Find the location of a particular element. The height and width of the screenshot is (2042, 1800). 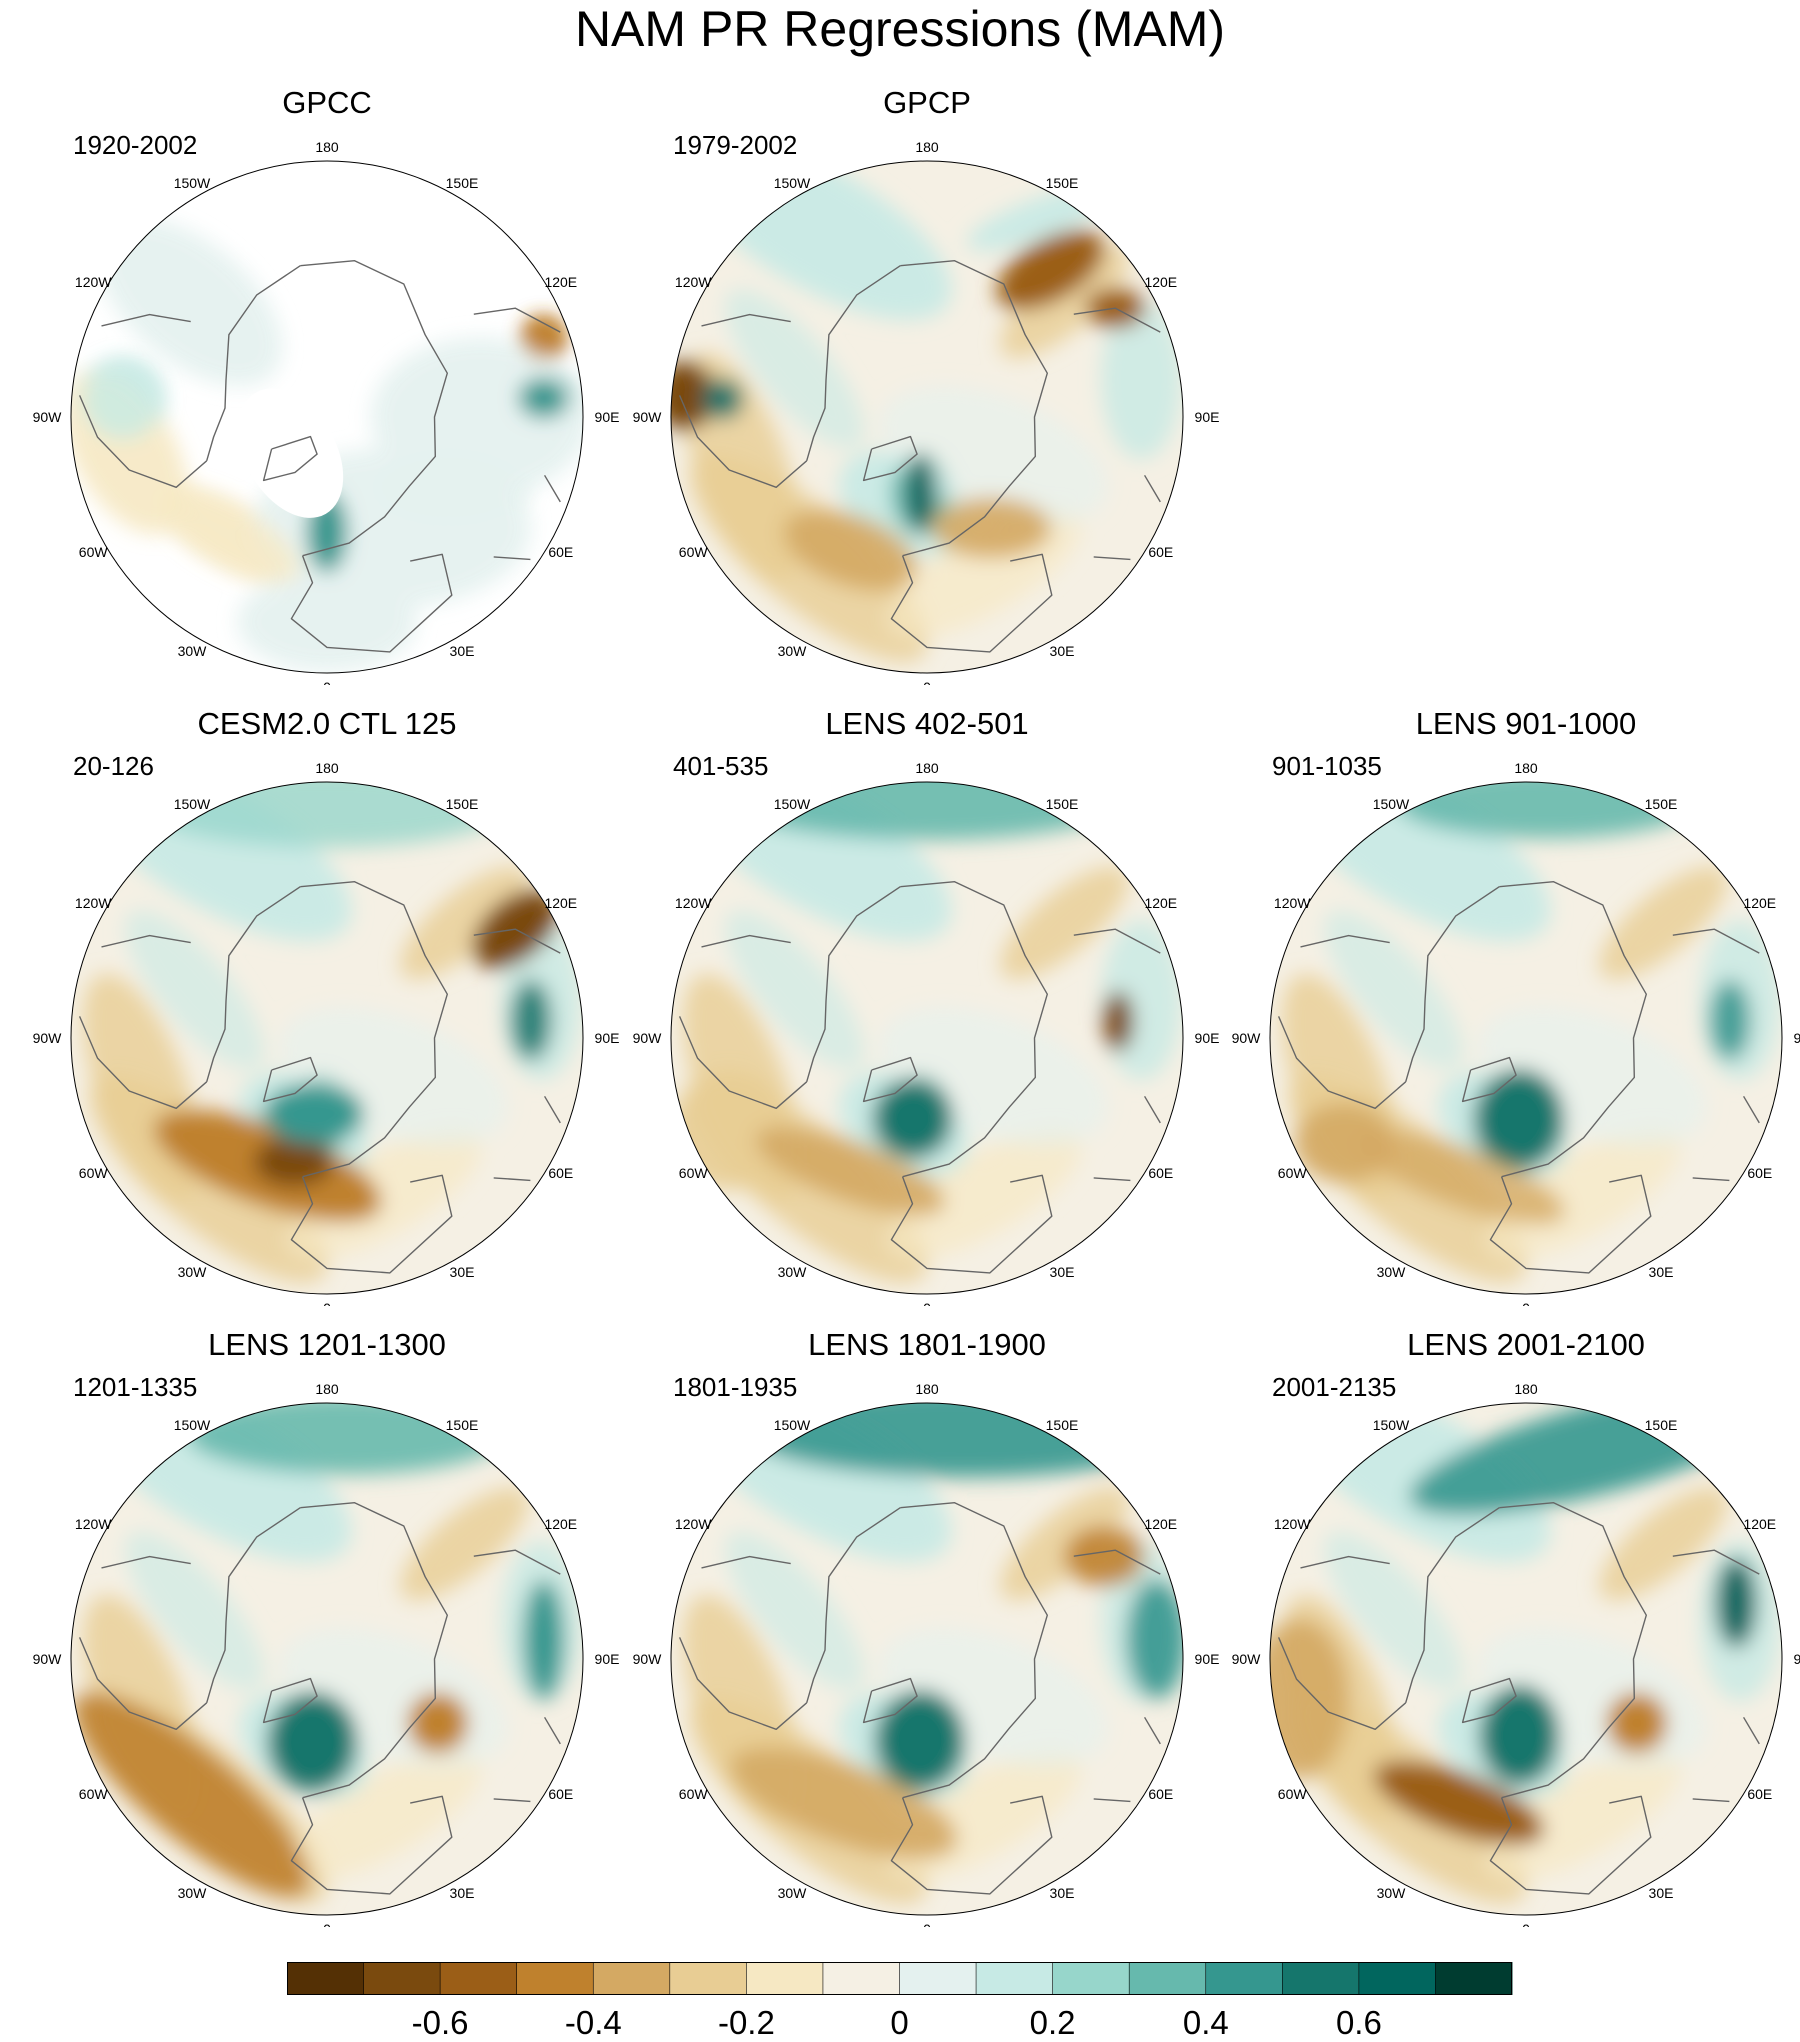

period-label: 1920-2002 is located at coordinates (135, 145).